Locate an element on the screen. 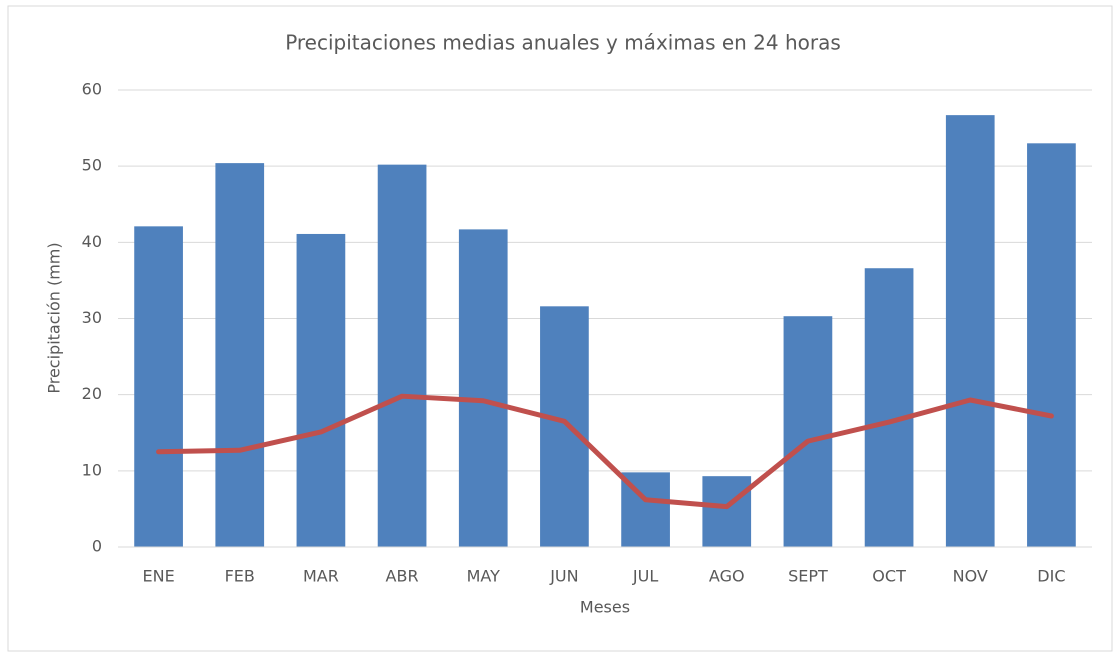 Image resolution: width=1115 pixels, height=654 pixels. y-tick-label: 60 is located at coordinates (92, 89).